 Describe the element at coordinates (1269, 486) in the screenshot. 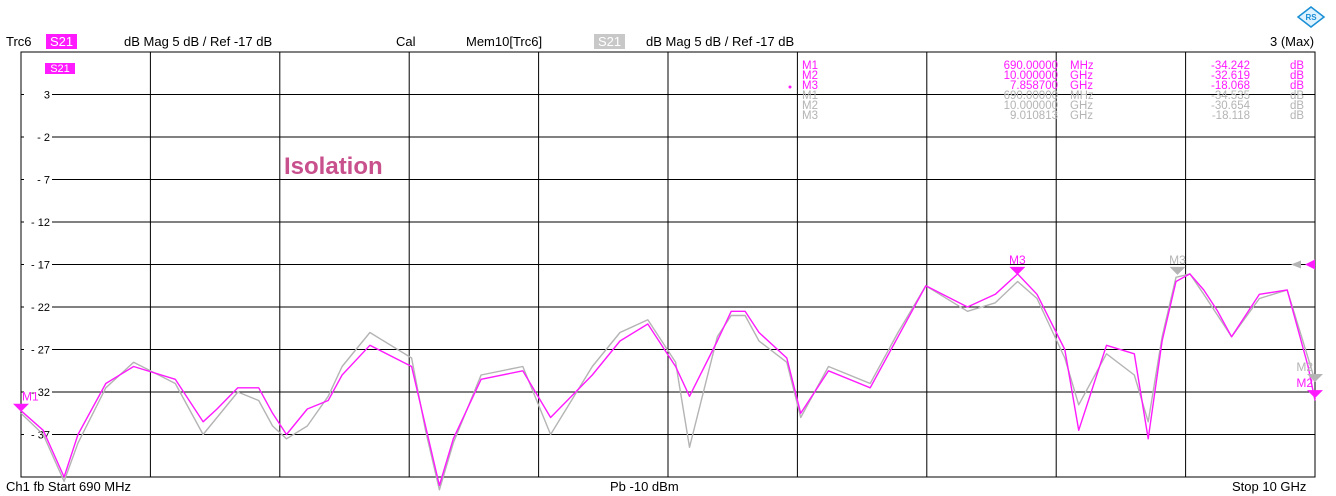

I see `stop-info: Stop 10 GHz` at that location.